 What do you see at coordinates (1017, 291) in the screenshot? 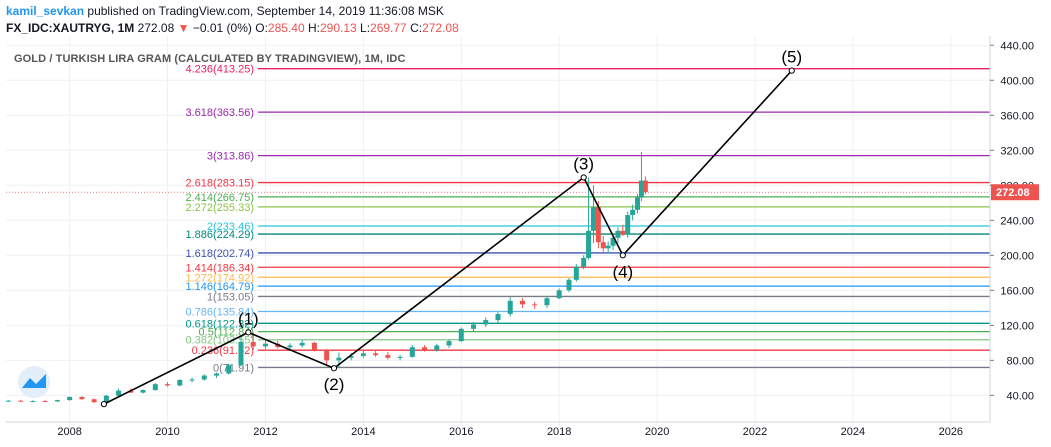
I see `y-tick-label: 160.00` at bounding box center [1017, 291].